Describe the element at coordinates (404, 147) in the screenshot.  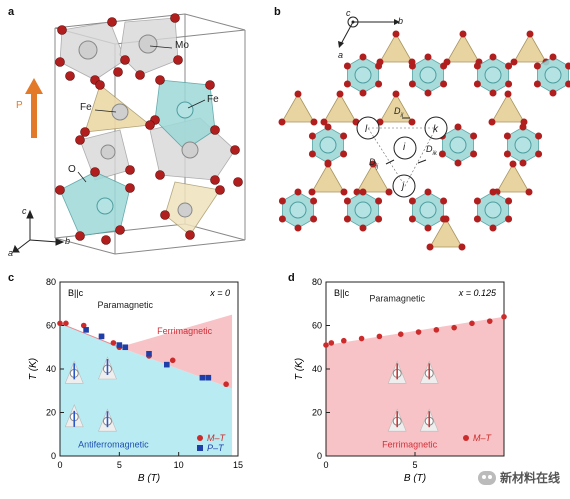
I see `site-i-label: i` at that location.